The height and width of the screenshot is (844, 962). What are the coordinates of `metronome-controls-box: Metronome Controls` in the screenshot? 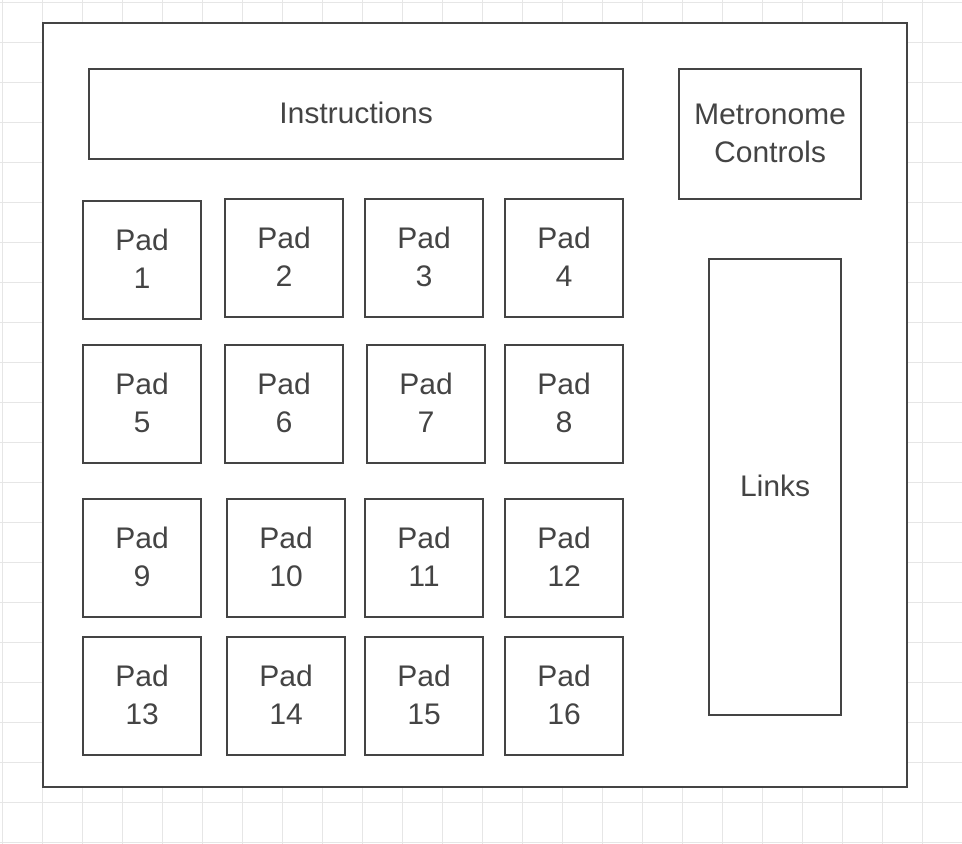 It's located at (770, 134).